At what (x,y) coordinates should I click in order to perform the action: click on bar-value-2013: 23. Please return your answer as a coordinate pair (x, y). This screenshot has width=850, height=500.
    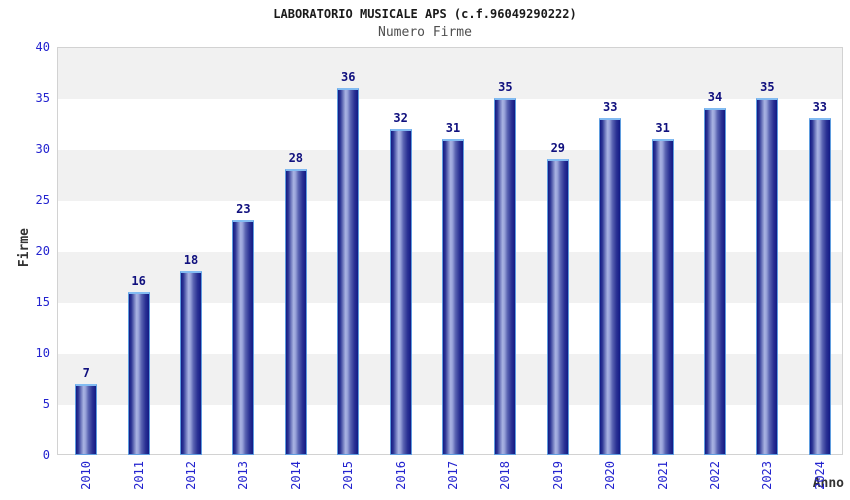
    Looking at the image, I should click on (243, 209).